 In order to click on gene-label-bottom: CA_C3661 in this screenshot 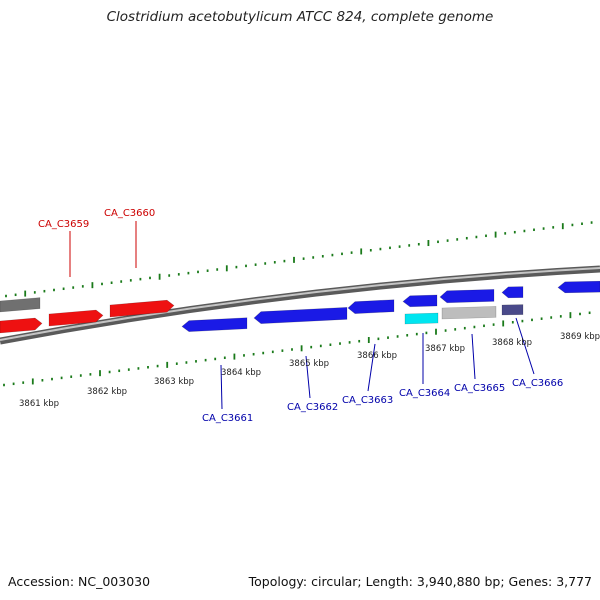, I will do `click(227, 418)`.